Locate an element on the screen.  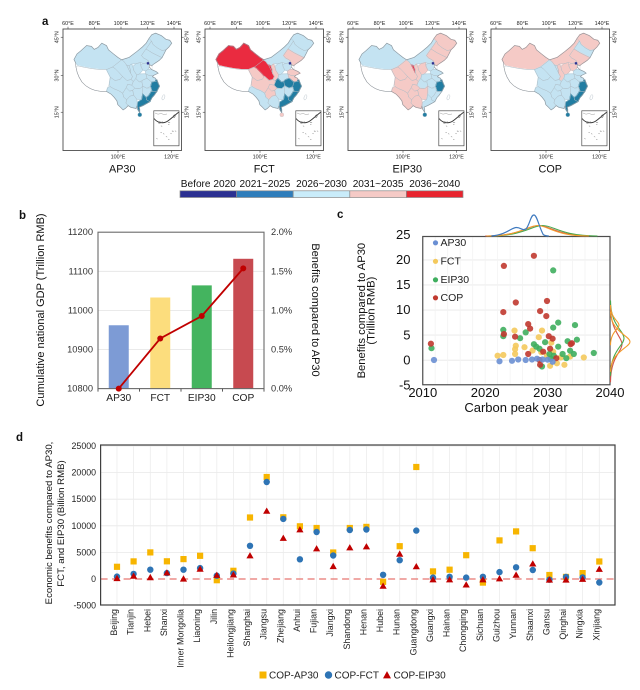
svg-text: 25000 is located at coordinates (84, 446).